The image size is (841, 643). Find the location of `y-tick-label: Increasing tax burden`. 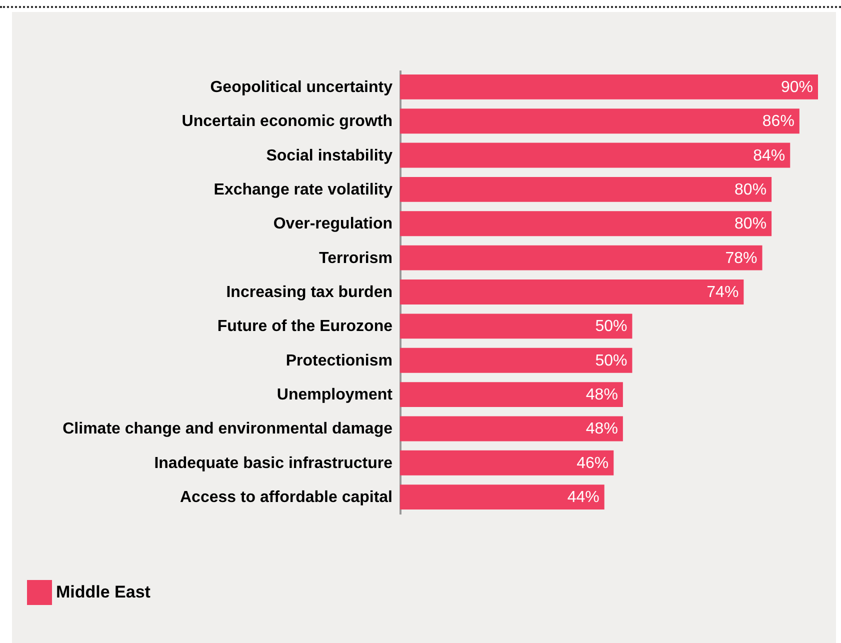

y-tick-label: Increasing tax burden is located at coordinates (309, 292).